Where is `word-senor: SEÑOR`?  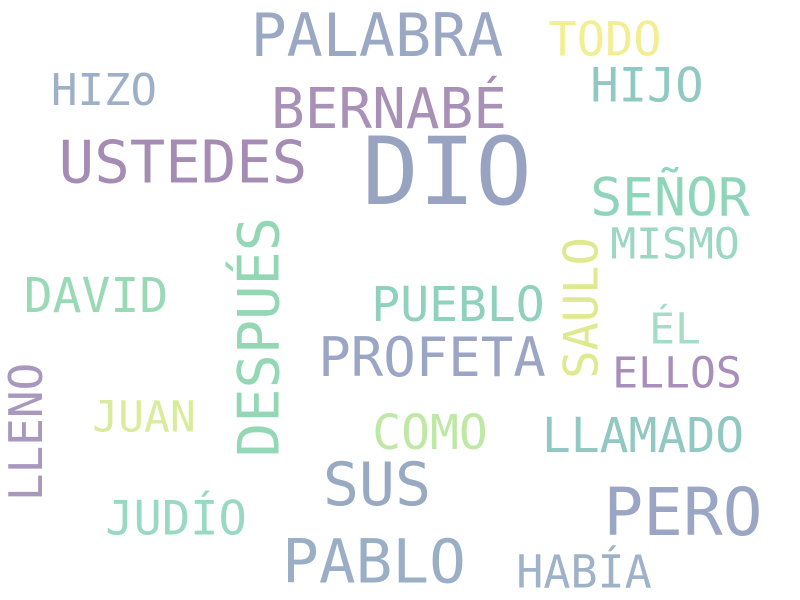
word-senor: SEÑOR is located at coordinates (670, 198).